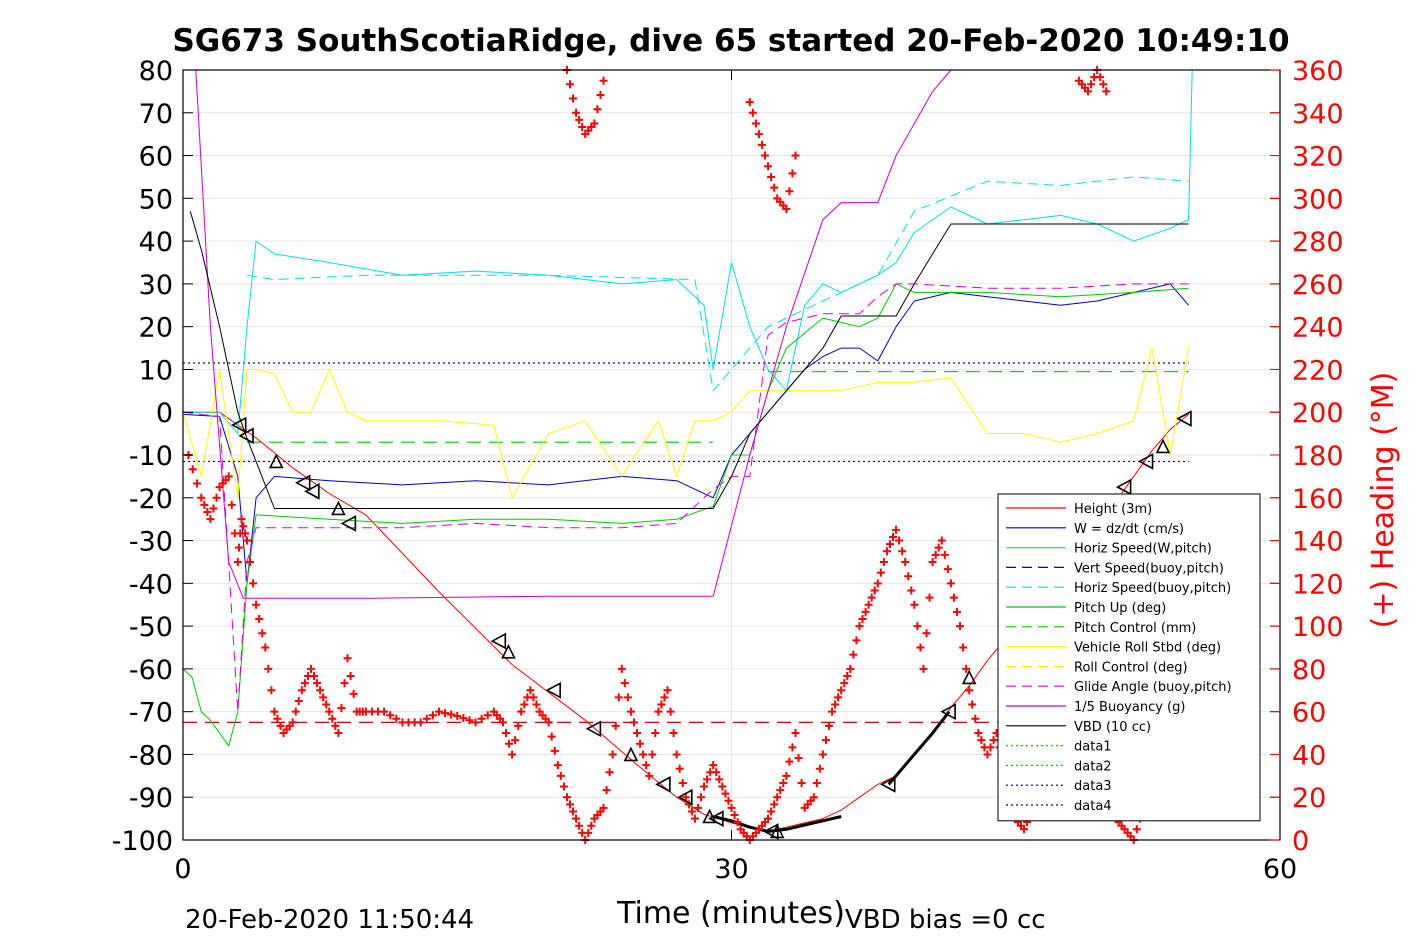  What do you see at coordinates (1280, 869) in the screenshot?
I see `x-tick-label: 60` at bounding box center [1280, 869].